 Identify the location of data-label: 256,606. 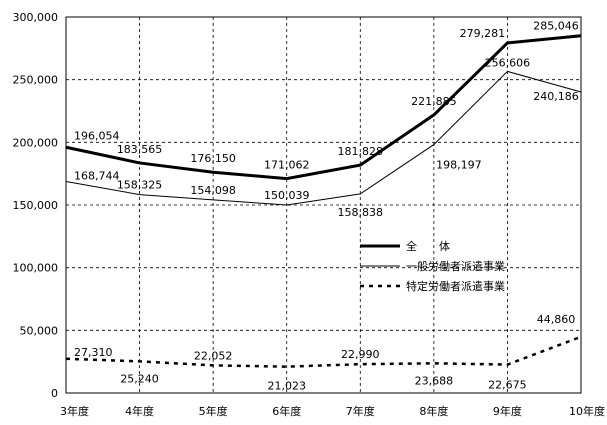
(508, 62).